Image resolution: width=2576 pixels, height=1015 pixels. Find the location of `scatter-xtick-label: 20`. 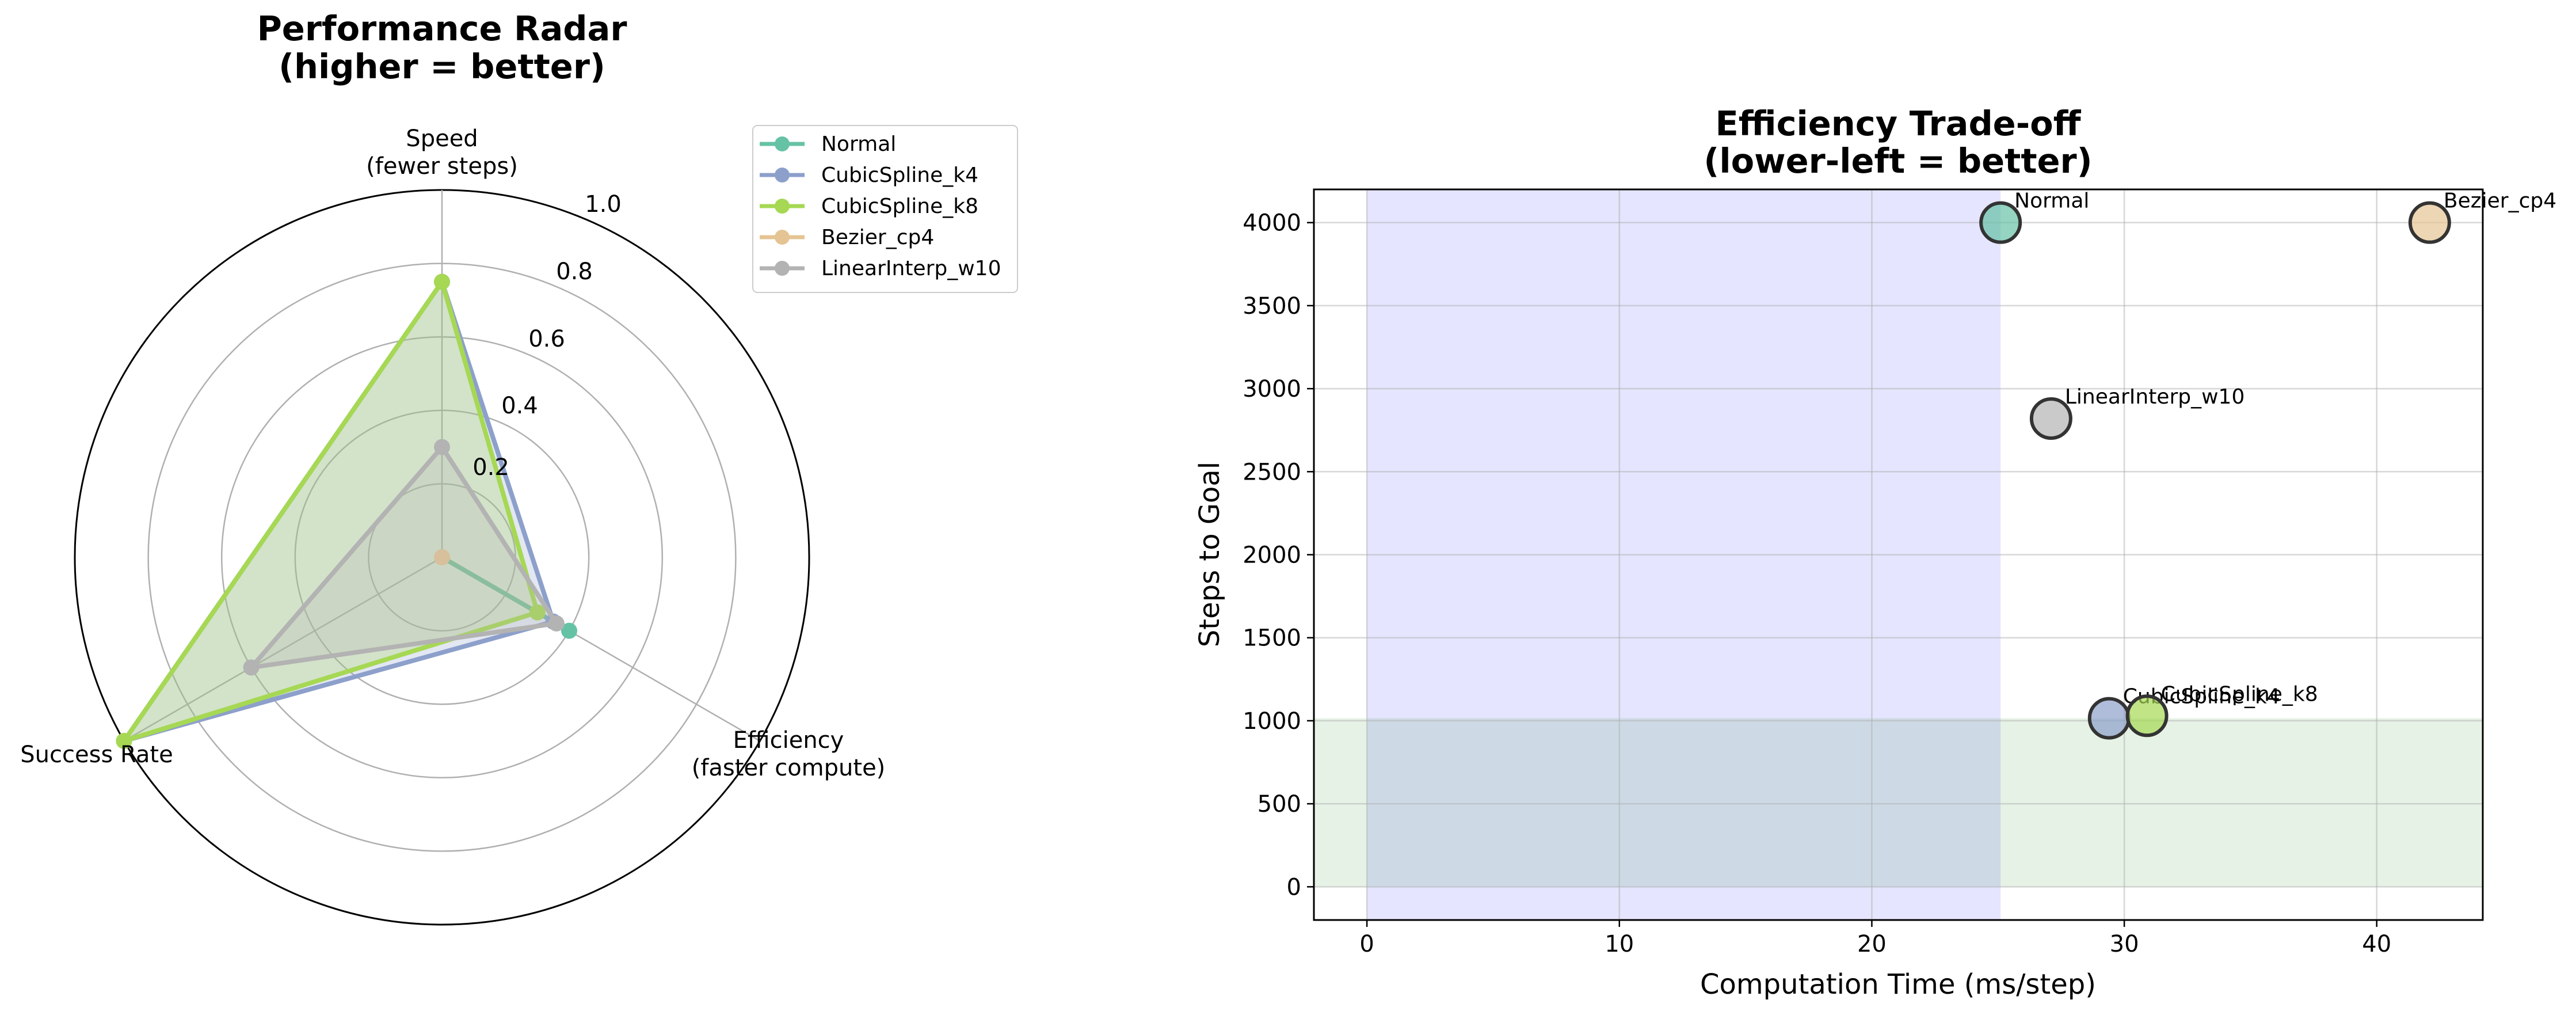

scatter-xtick-label: 20 is located at coordinates (1872, 944).